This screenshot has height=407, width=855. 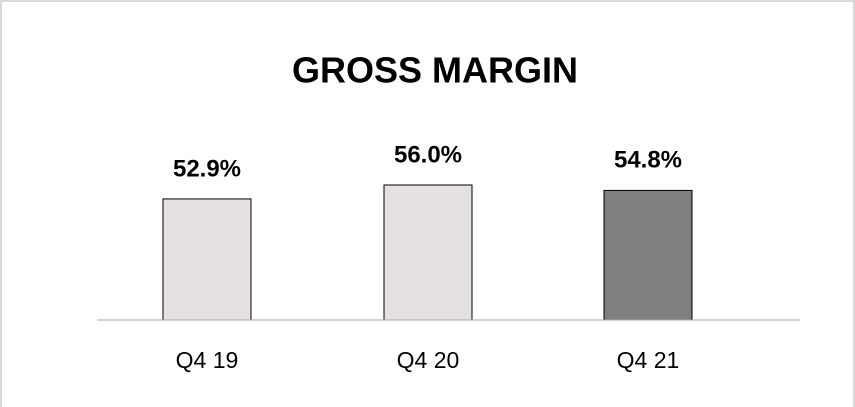 What do you see at coordinates (435, 70) in the screenshot?
I see `chart-title: GROSS MARGIN` at bounding box center [435, 70].